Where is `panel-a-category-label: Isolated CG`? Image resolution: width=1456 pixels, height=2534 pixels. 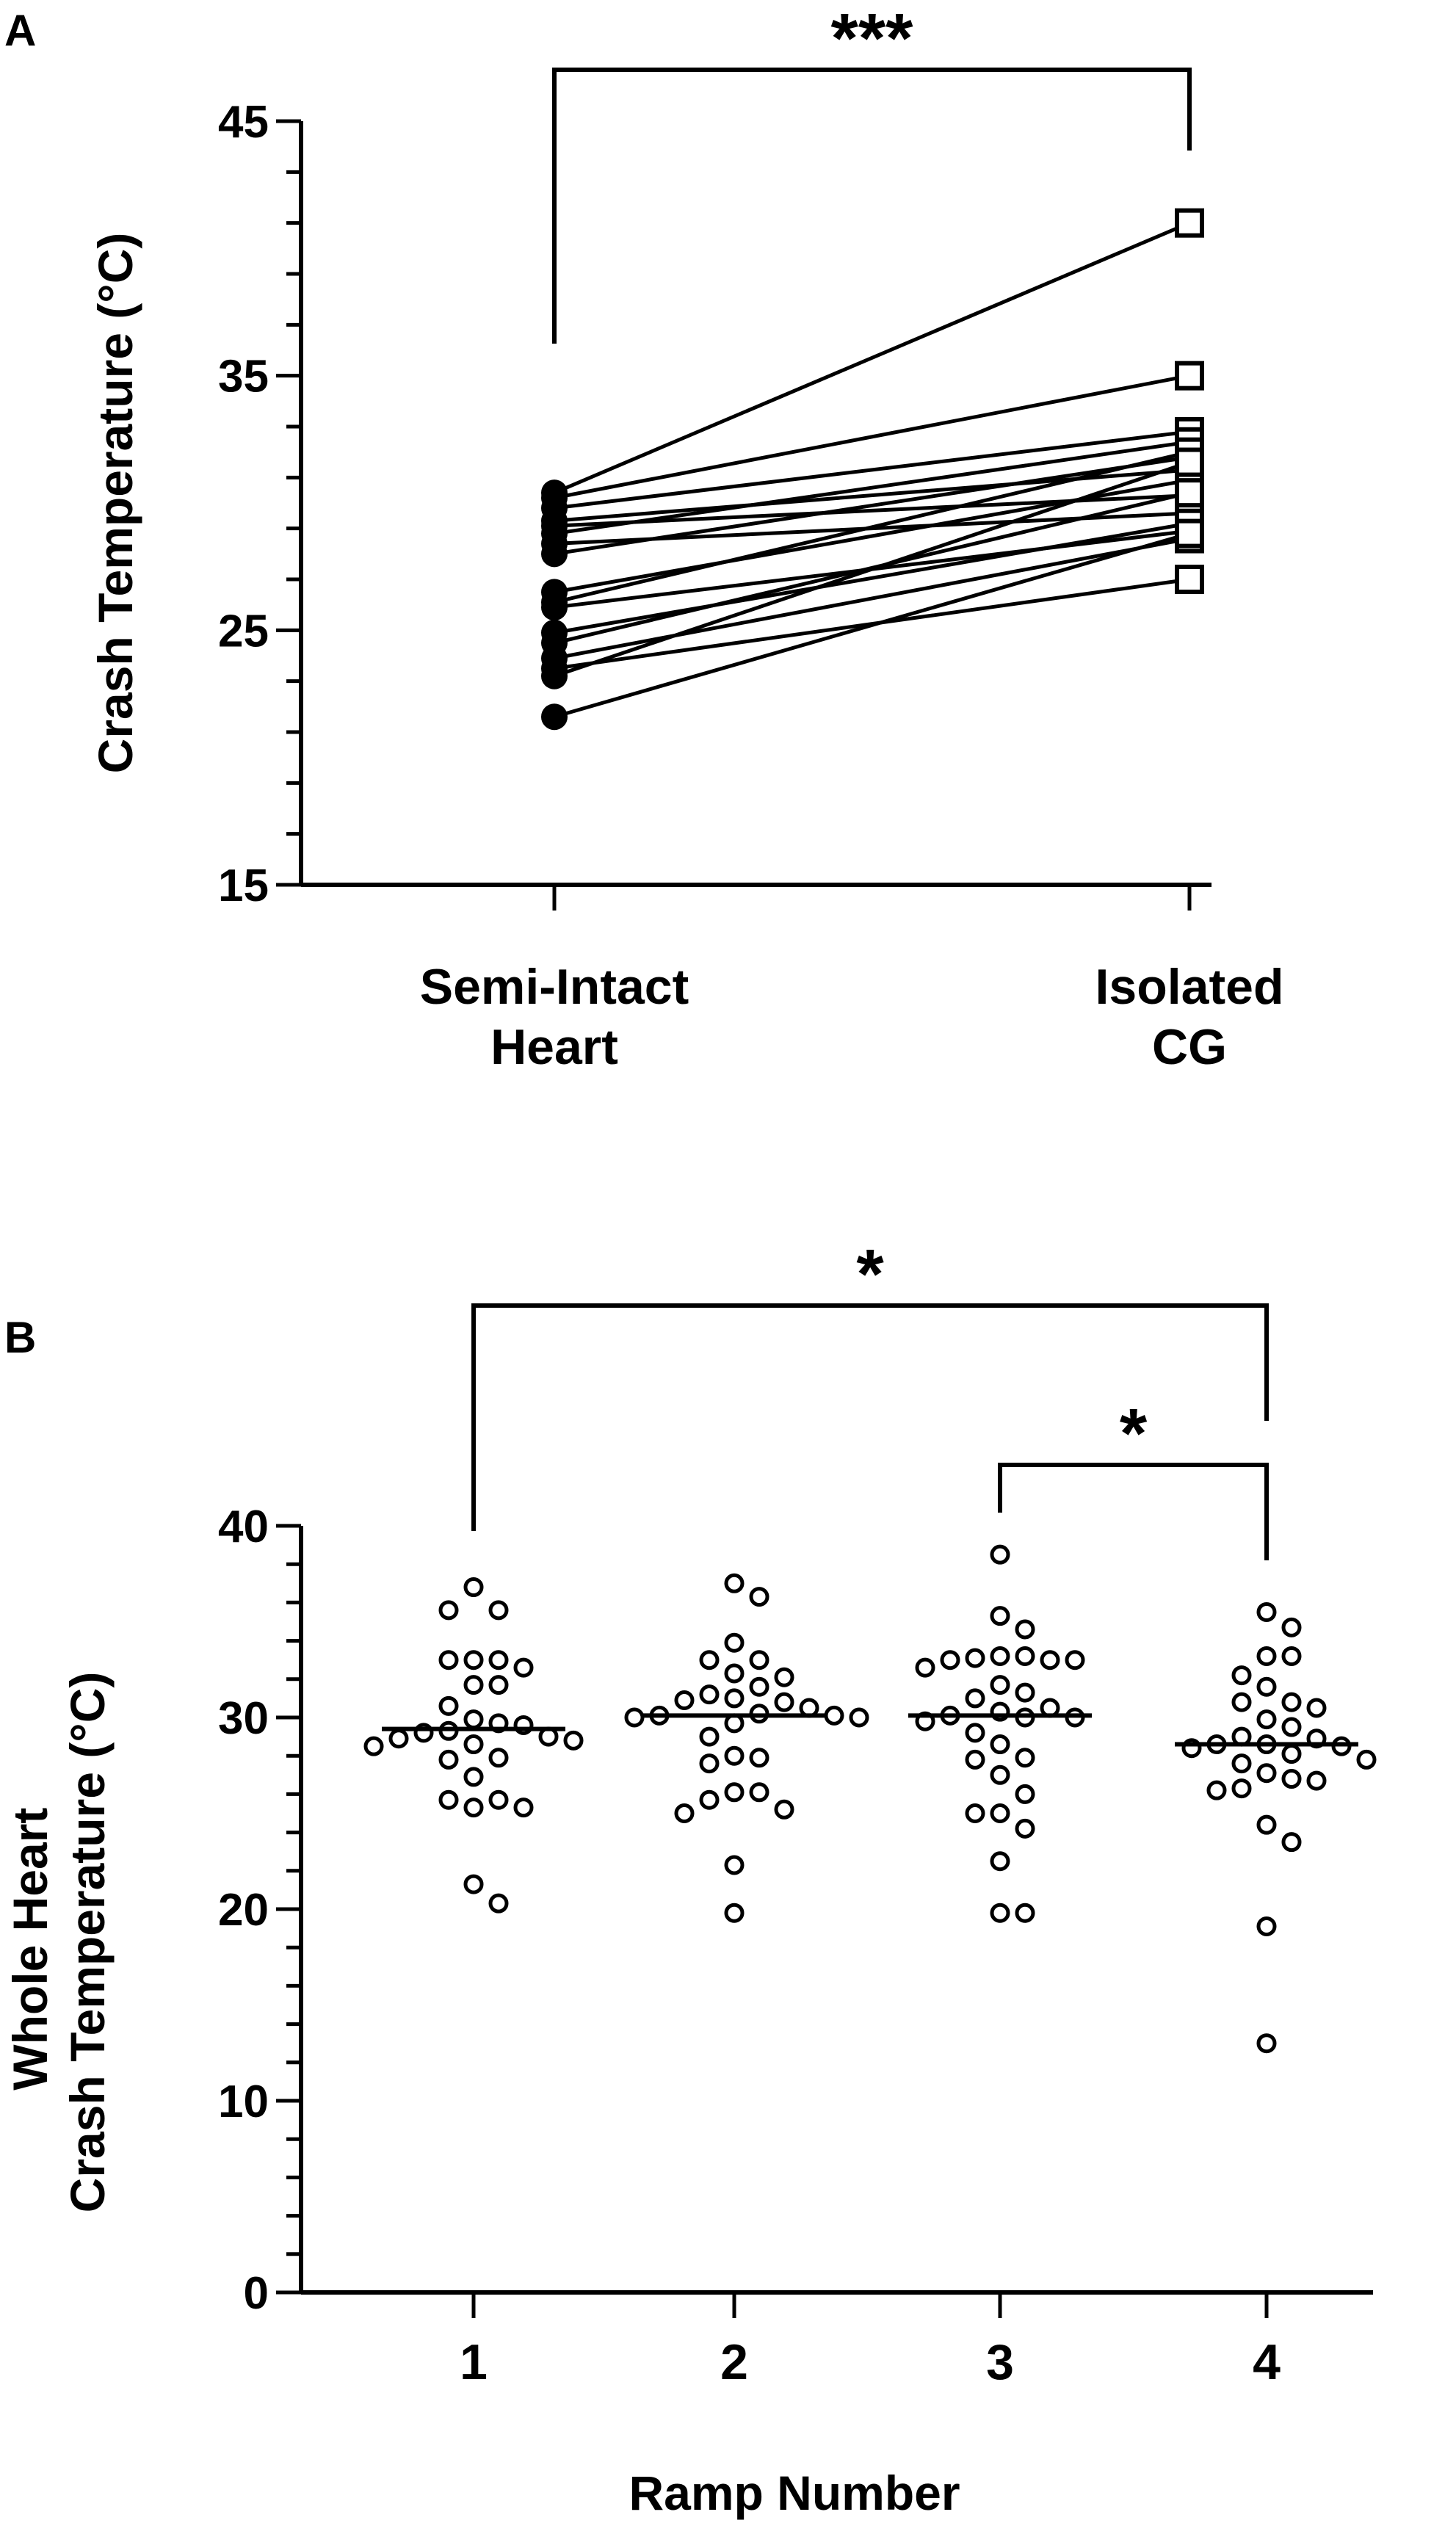 panel-a-category-label: Isolated CG is located at coordinates (1189, 1017).